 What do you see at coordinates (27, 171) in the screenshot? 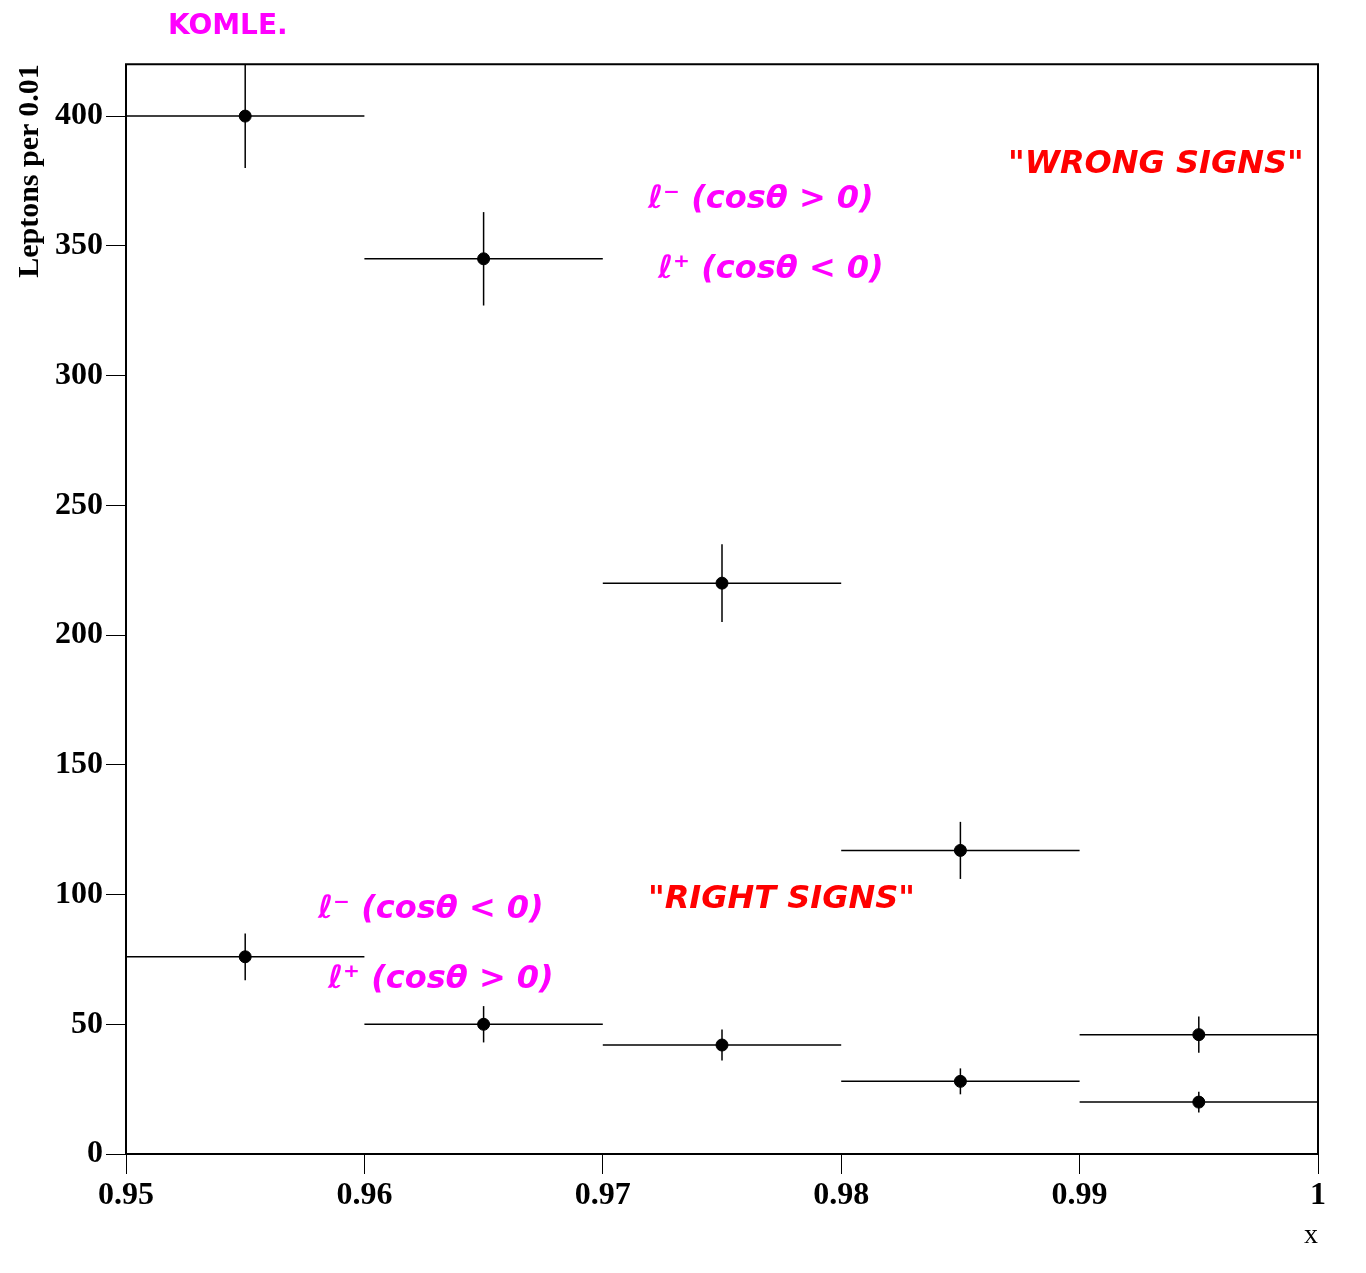
I see `y-axis-title: Leptons per 0.01` at bounding box center [27, 171].